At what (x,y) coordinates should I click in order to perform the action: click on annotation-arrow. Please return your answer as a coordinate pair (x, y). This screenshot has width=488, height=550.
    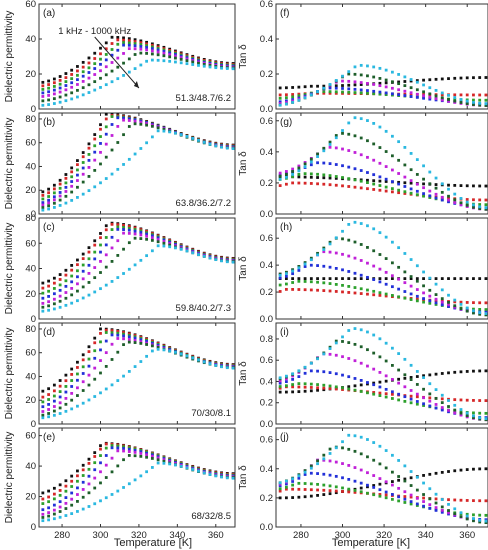
    Looking at the image, I should click on (117, 62).